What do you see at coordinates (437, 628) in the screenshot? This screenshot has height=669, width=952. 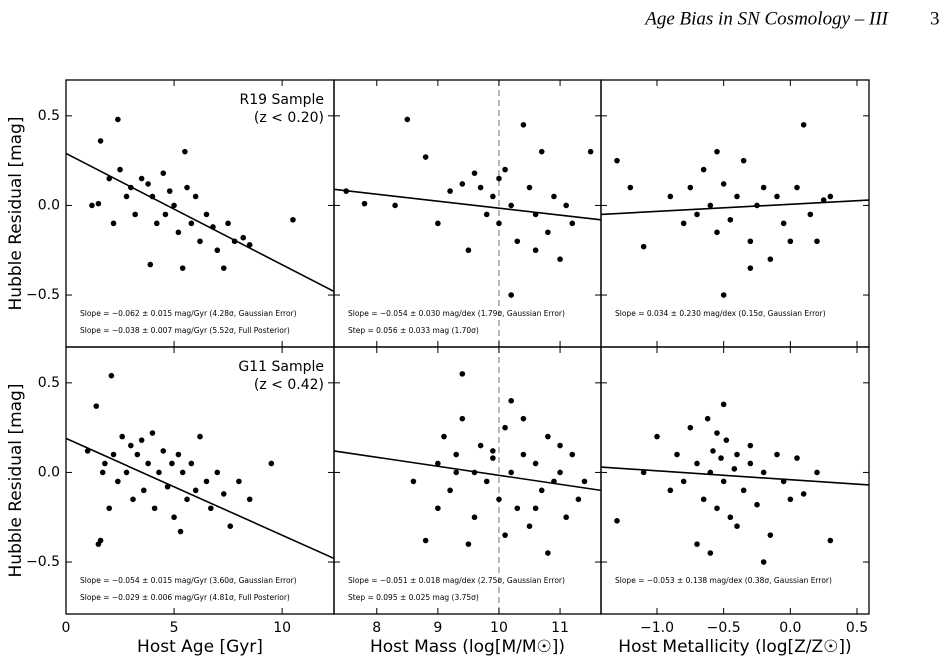 I see `x-tick-label: 9` at bounding box center [437, 628].